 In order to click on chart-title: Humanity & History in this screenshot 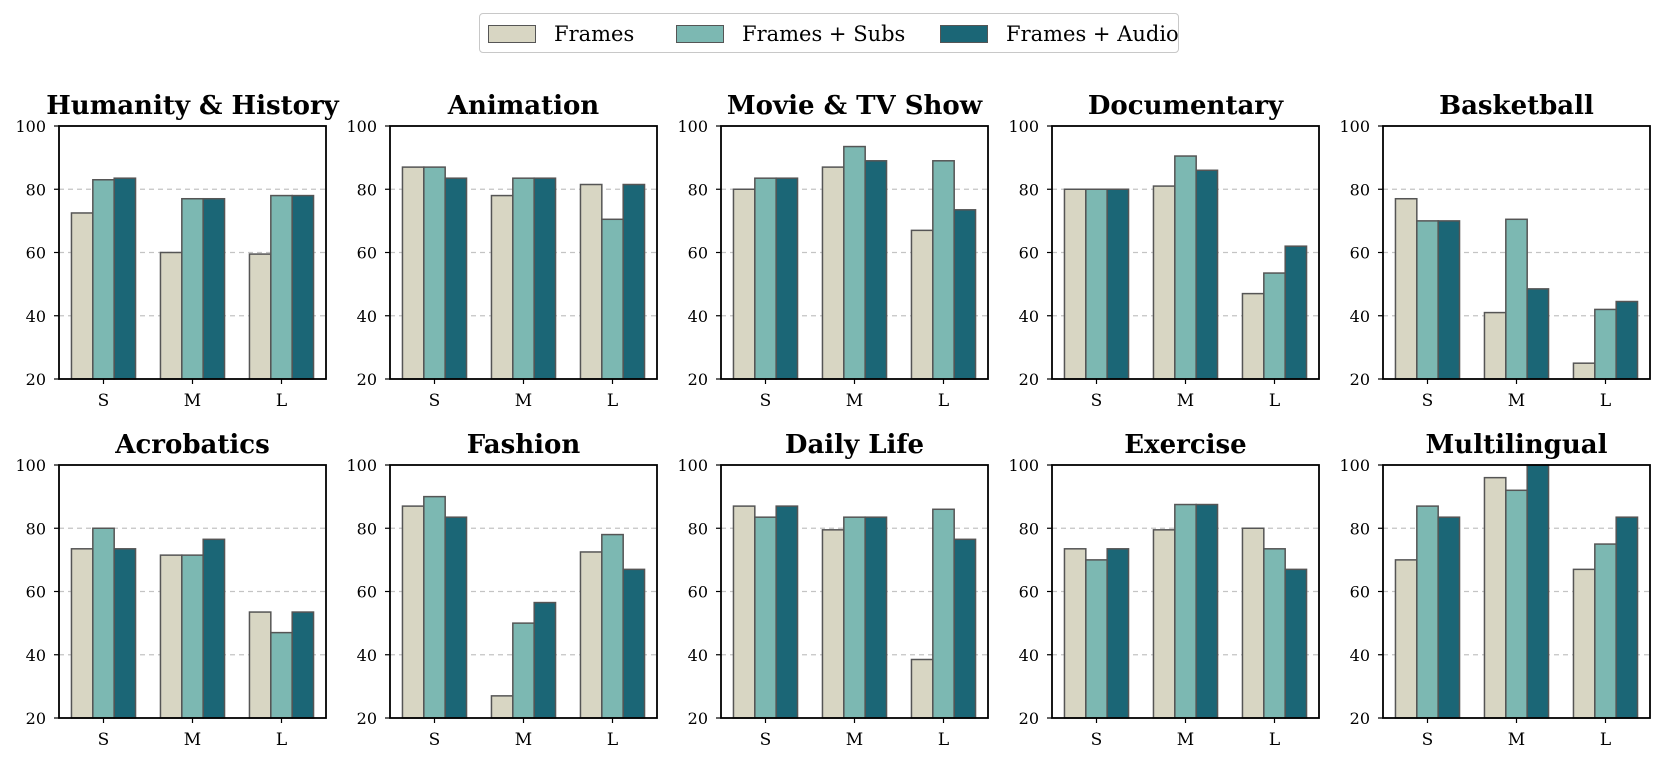, I will do `click(192, 106)`.